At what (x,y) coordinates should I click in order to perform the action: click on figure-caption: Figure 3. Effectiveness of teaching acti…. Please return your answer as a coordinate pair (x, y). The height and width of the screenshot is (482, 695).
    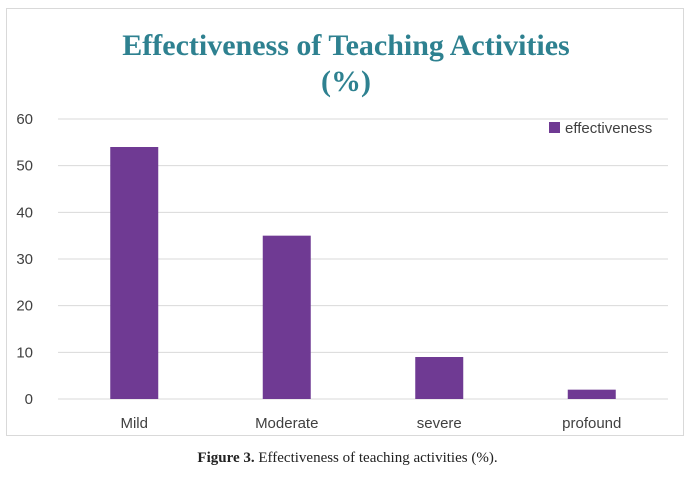
    Looking at the image, I should click on (347, 458).